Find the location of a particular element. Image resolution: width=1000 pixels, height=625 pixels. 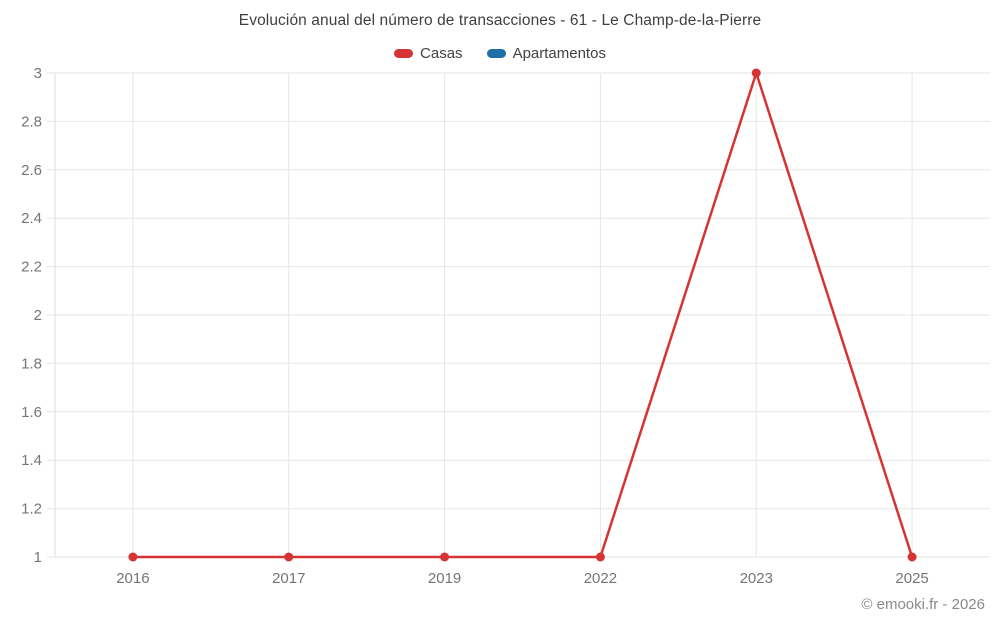

x-tick-label: 2016 is located at coordinates (132, 578).